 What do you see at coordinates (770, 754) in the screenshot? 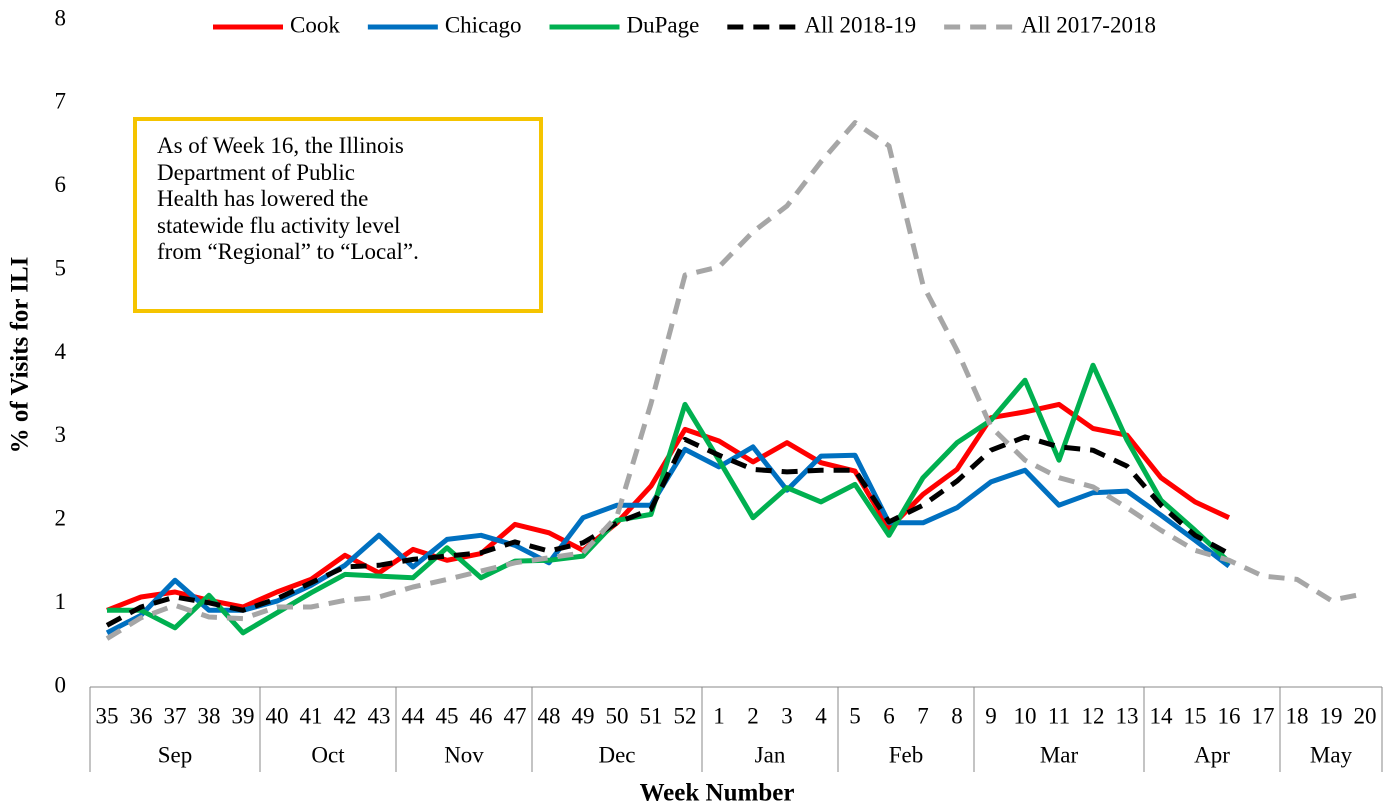
I see `month-label: Jan` at bounding box center [770, 754].